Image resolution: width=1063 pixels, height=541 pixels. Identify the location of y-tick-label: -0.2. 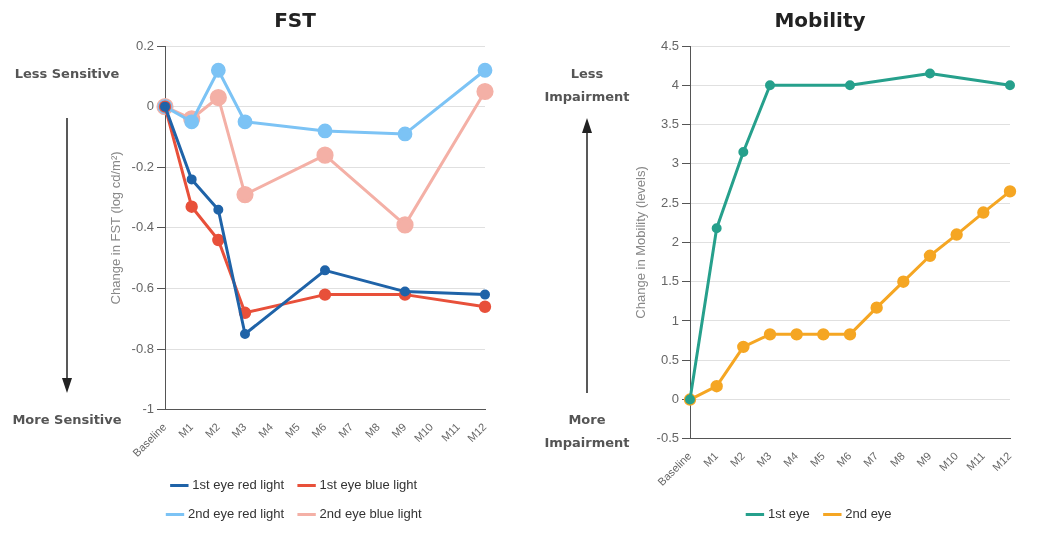
(142, 166).